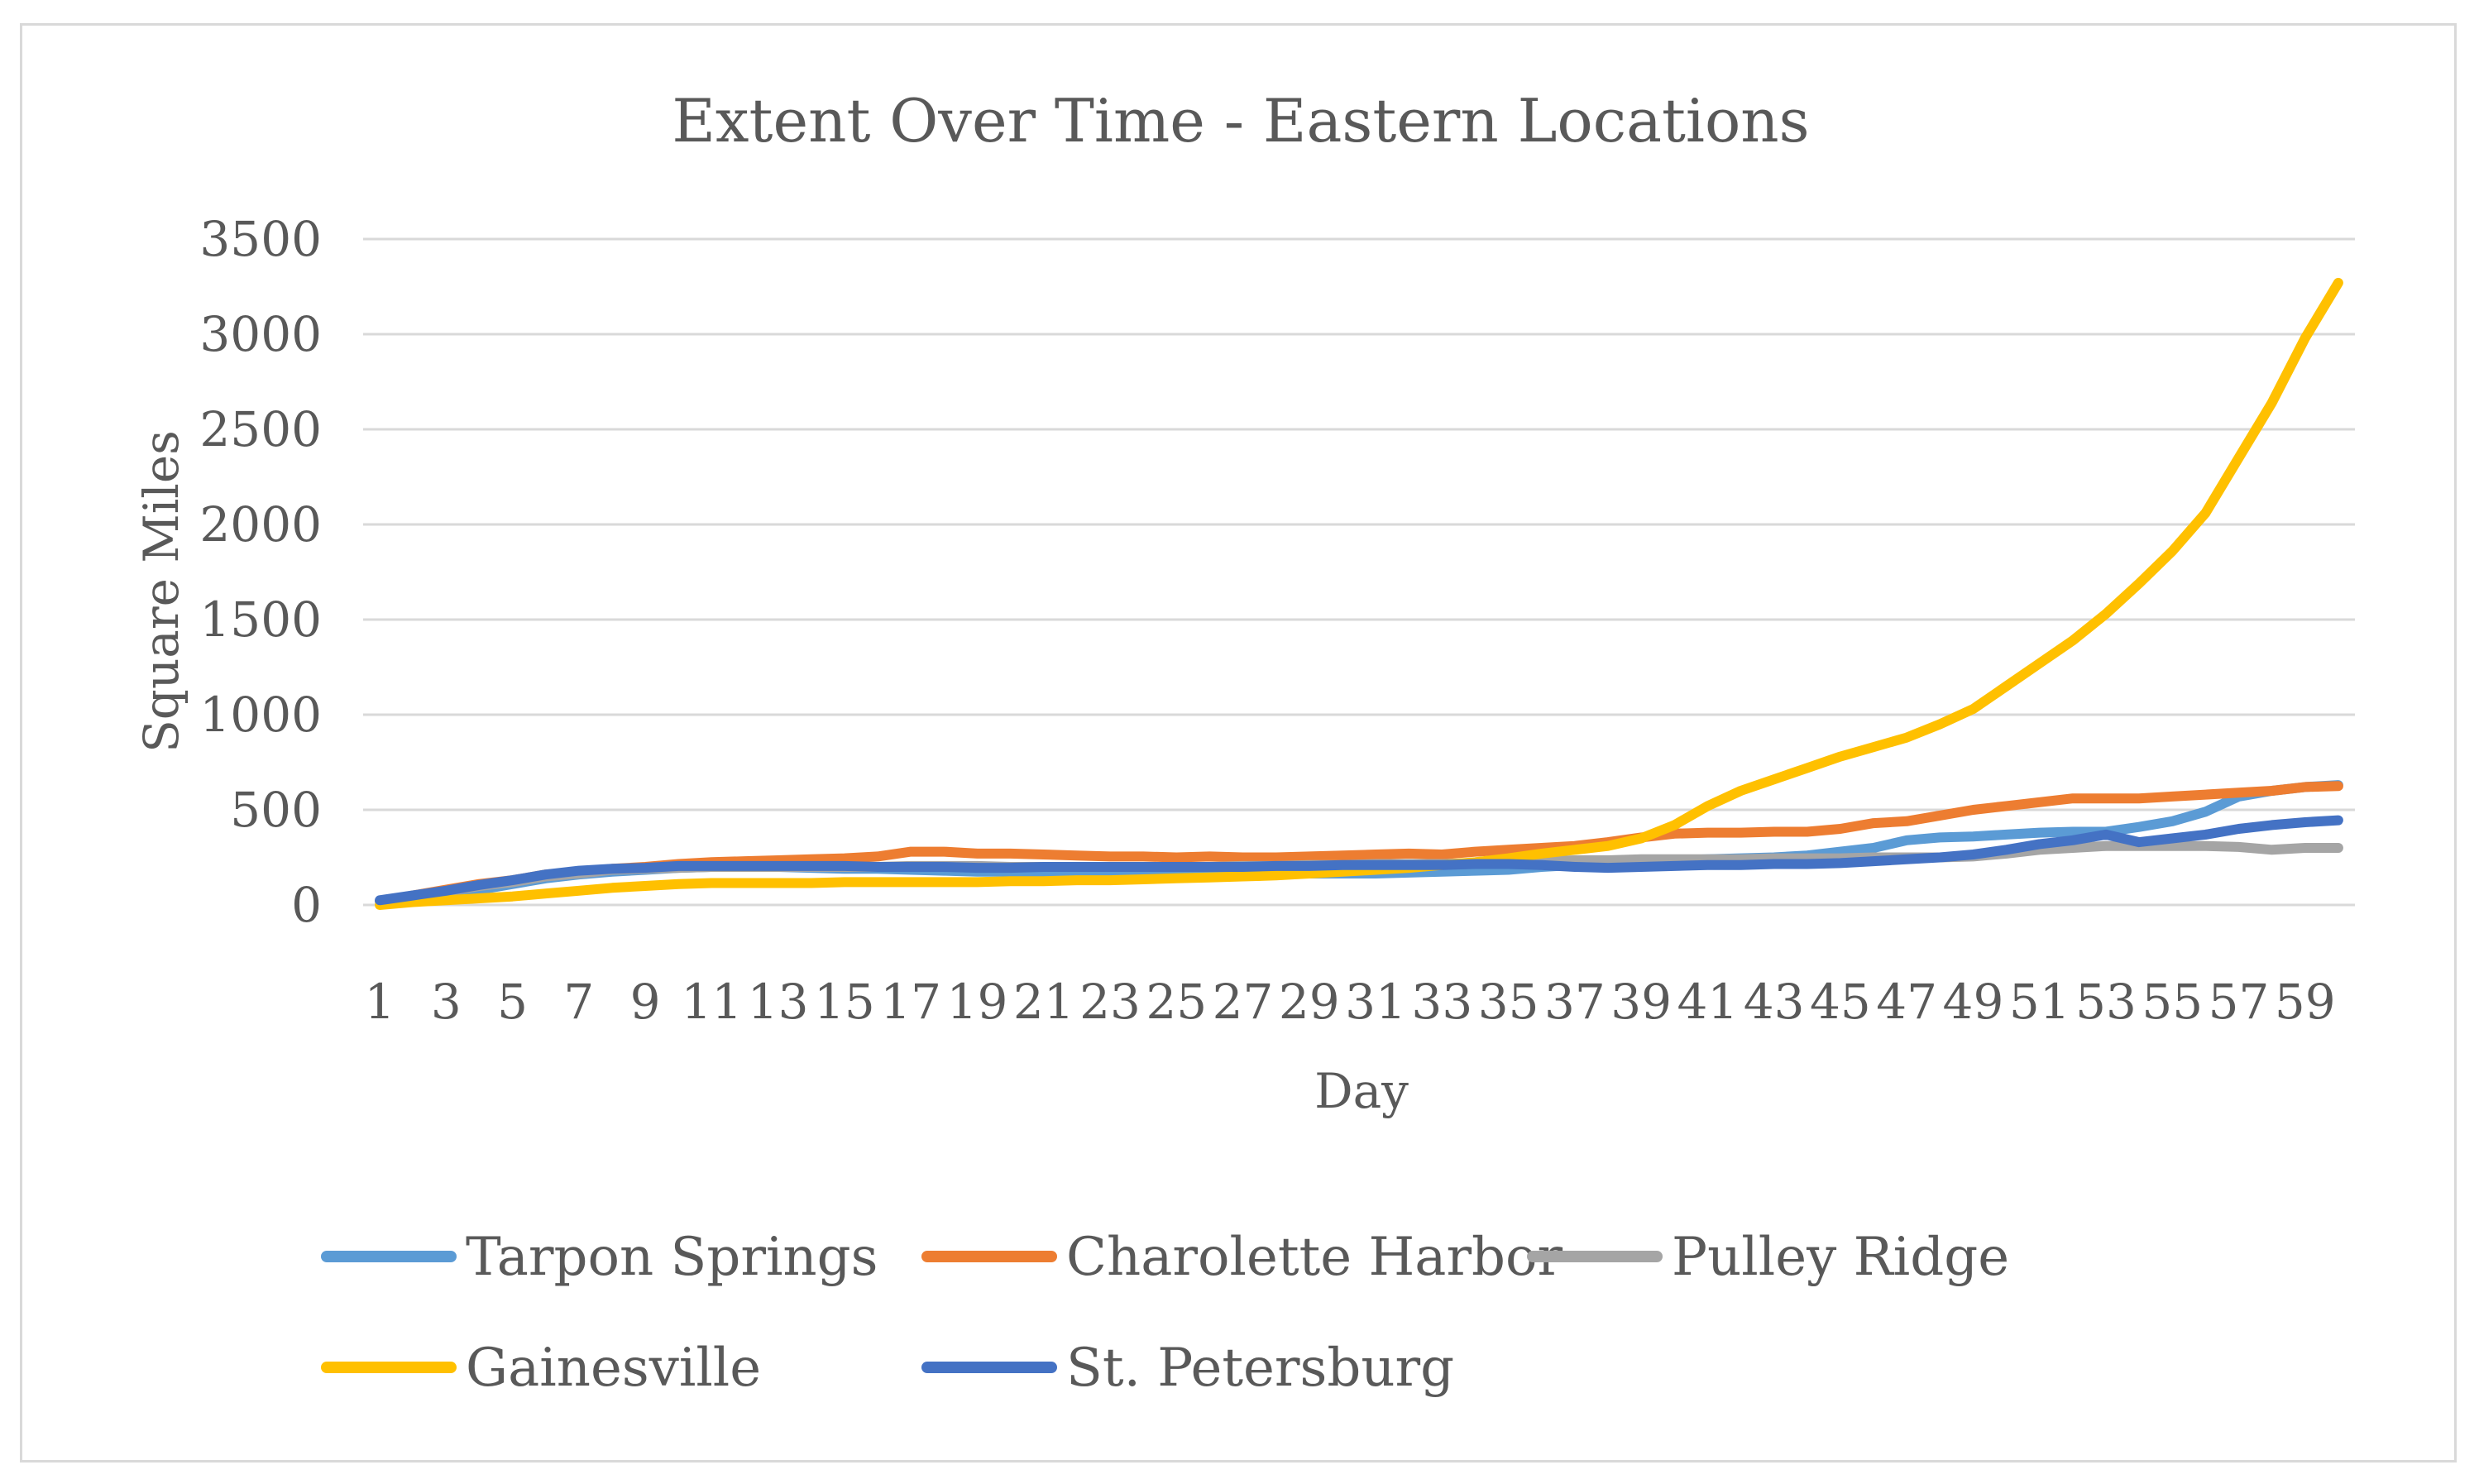 The image size is (2479, 1484). I want to click on x-tick-label: 7, so click(578, 1002).